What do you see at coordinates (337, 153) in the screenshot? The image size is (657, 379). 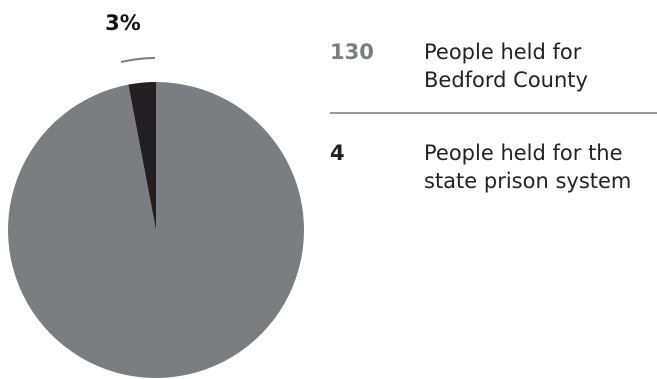 I see `legend-value: 4` at bounding box center [337, 153].